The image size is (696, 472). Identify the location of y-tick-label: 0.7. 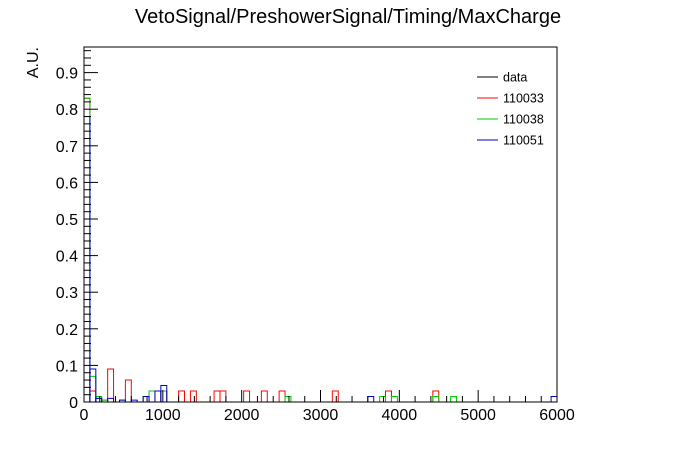
(67, 147).